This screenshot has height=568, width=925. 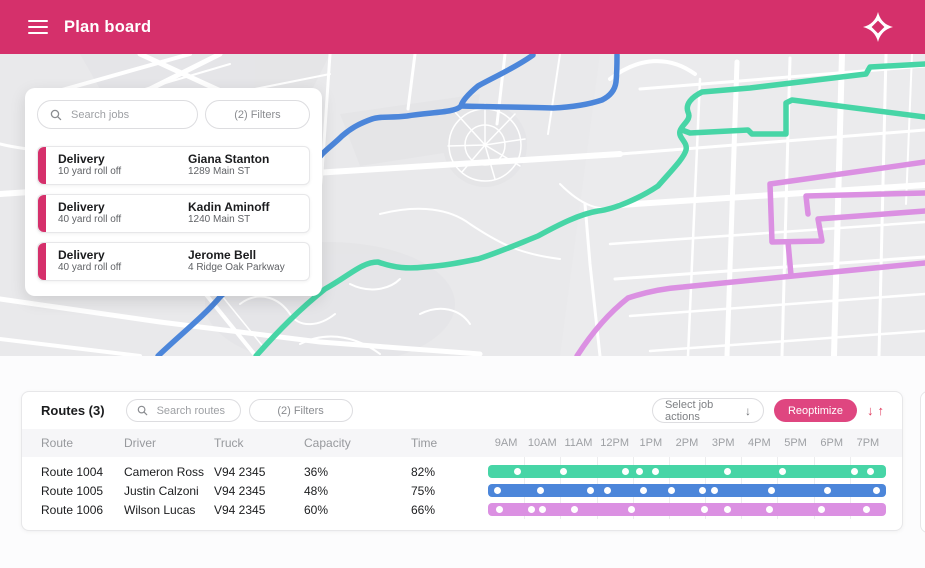 What do you see at coordinates (614, 443) in the screenshot?
I see `hour-label: 12PM` at bounding box center [614, 443].